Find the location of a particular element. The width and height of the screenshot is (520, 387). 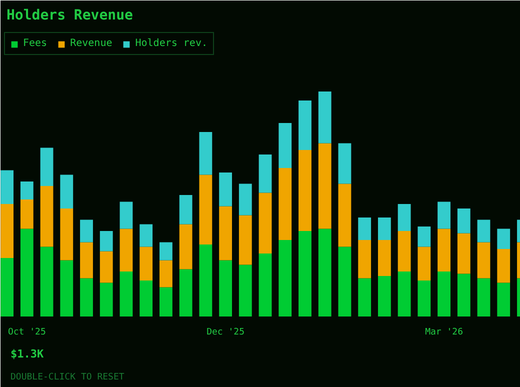

chart-title: Holders Revenue is located at coordinates (69, 16).